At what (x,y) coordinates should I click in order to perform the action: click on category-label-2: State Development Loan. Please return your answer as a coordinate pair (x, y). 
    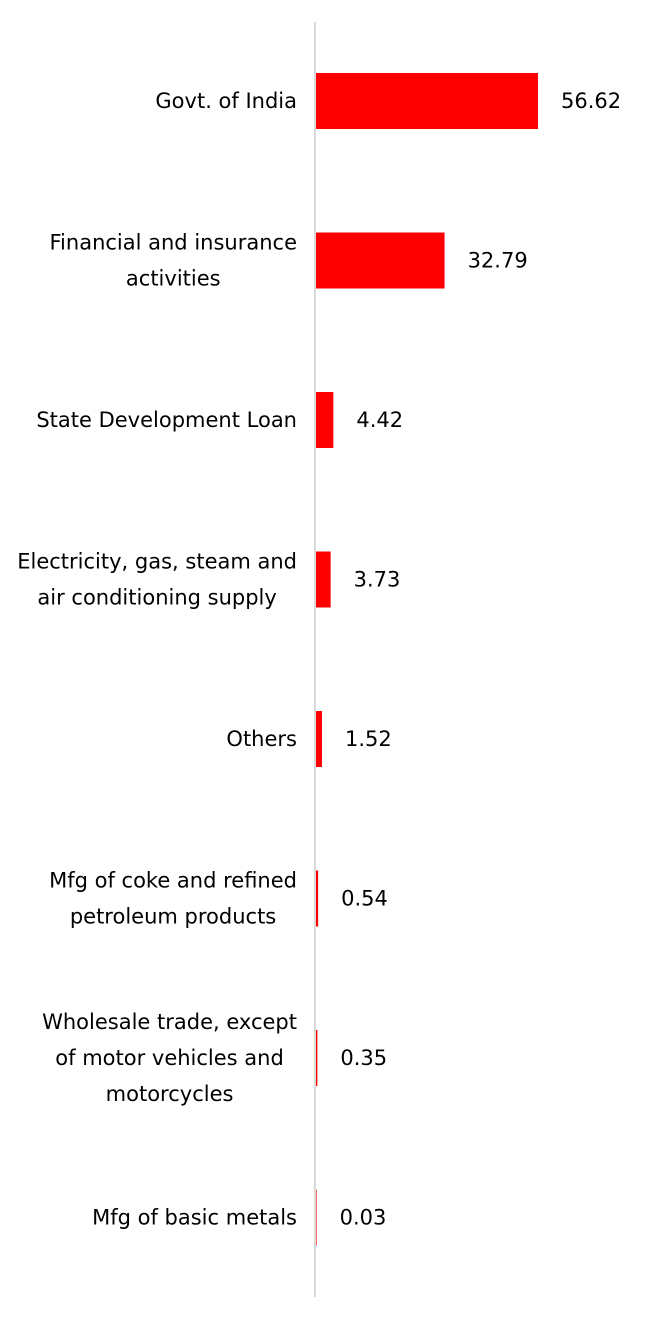
    Looking at the image, I should click on (166, 420).